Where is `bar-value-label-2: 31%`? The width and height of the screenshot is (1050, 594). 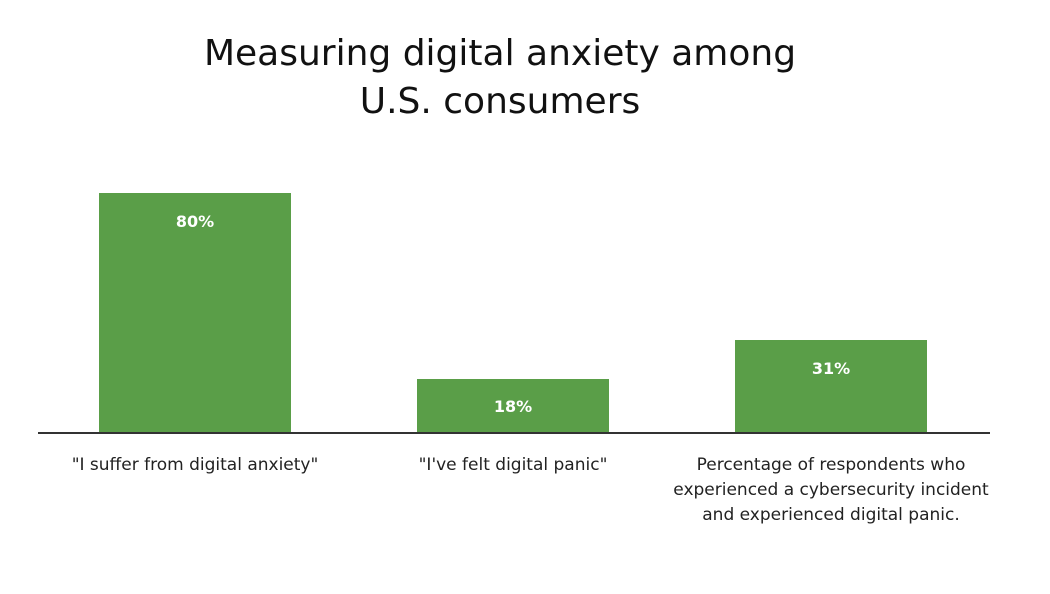 bar-value-label-2: 31% is located at coordinates (831, 368).